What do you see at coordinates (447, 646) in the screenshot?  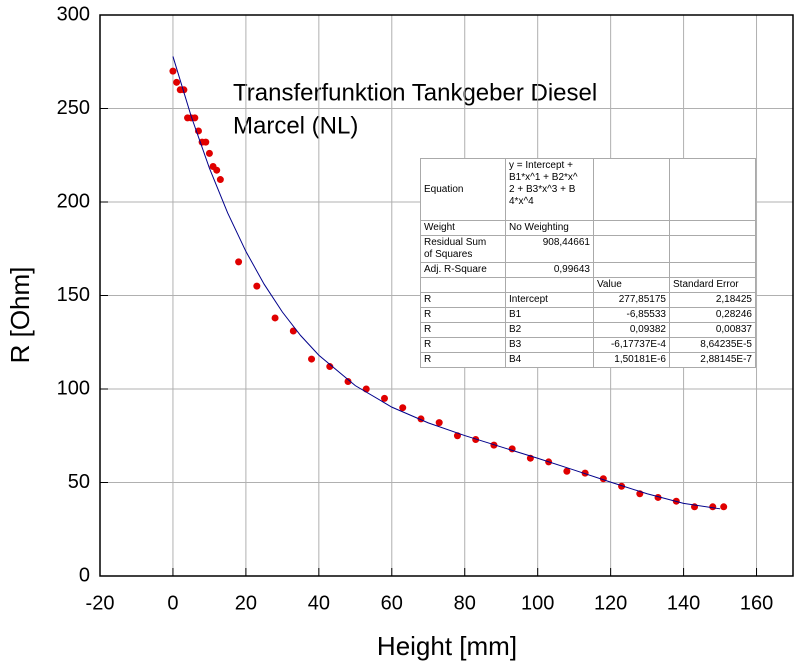 I see `x-axis-label: Height [mm]` at bounding box center [447, 646].